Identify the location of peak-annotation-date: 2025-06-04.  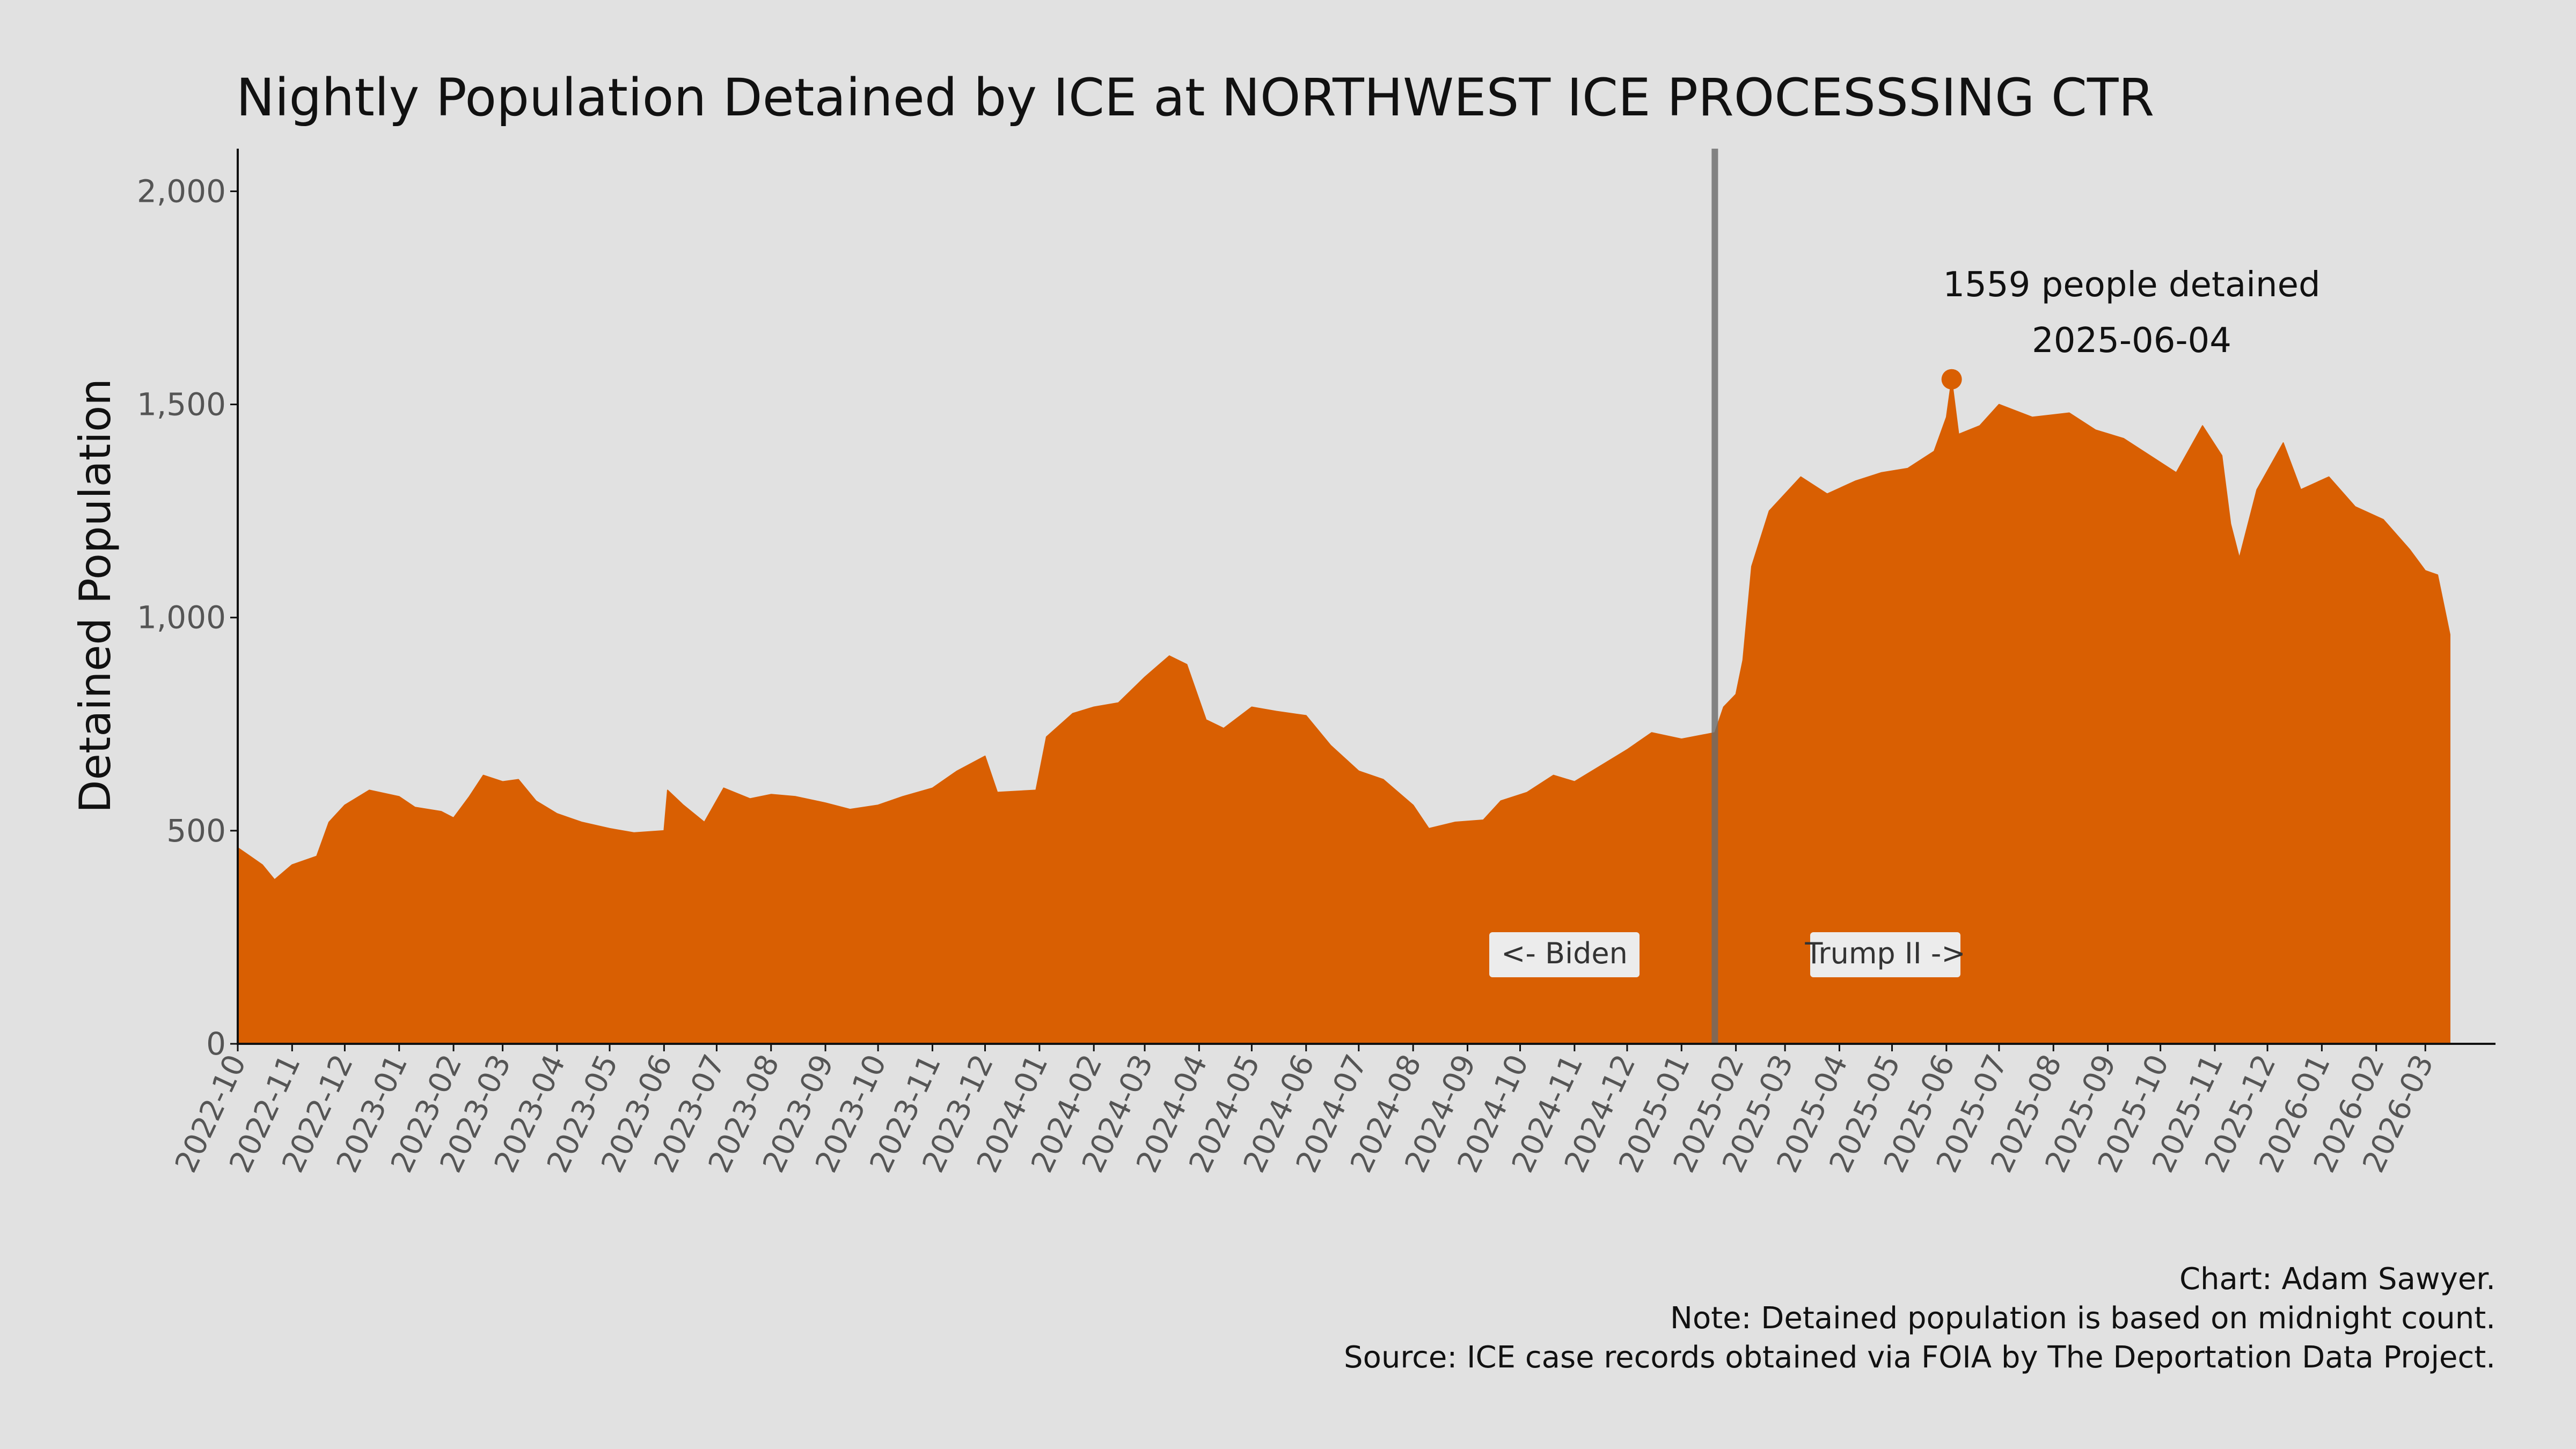
(2131, 341).